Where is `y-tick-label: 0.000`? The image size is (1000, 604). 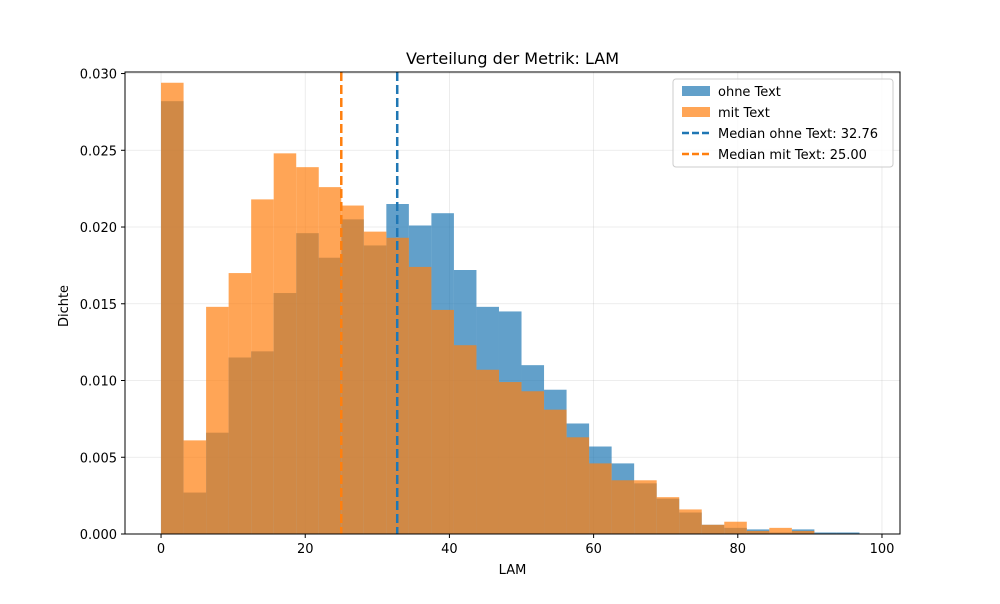
y-tick-label: 0.000 is located at coordinates (98, 535).